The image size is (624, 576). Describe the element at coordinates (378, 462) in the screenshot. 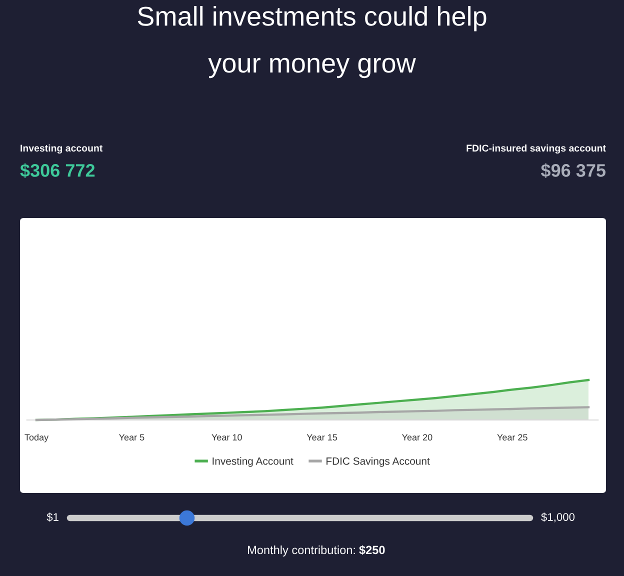

I see `legend-label: FDIC Savings Account` at that location.